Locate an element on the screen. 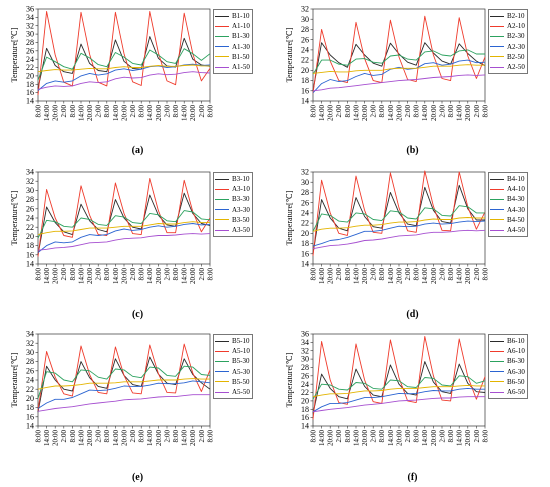  legend-label: A1-30 is located at coordinates (241, 46).